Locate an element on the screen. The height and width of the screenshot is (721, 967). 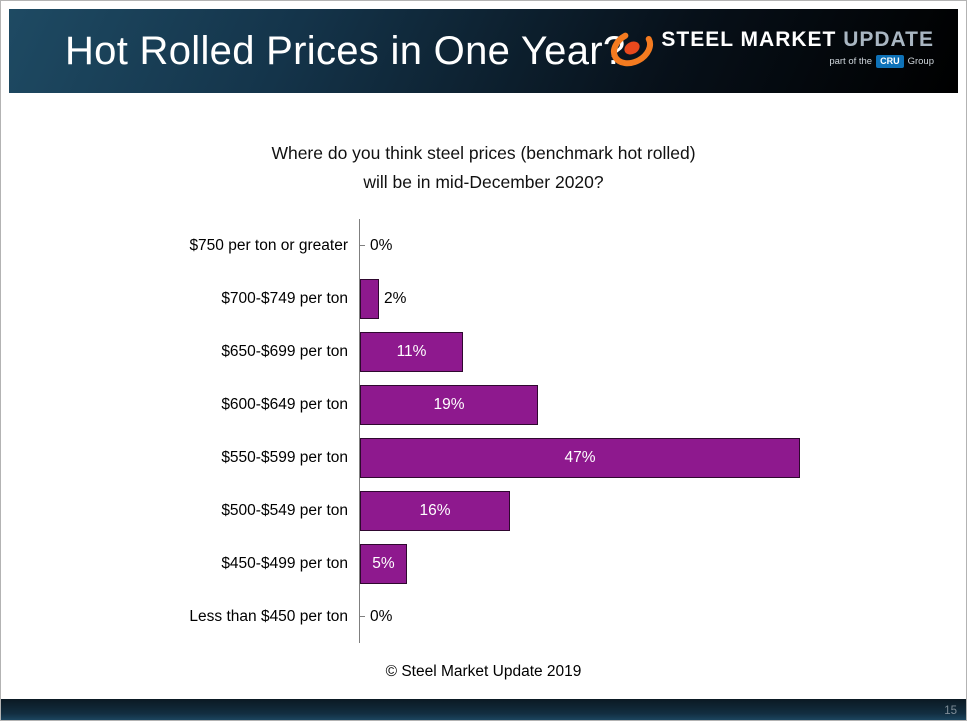
copyright-caption: © Steel Market Update 2019 is located at coordinates (483, 671).